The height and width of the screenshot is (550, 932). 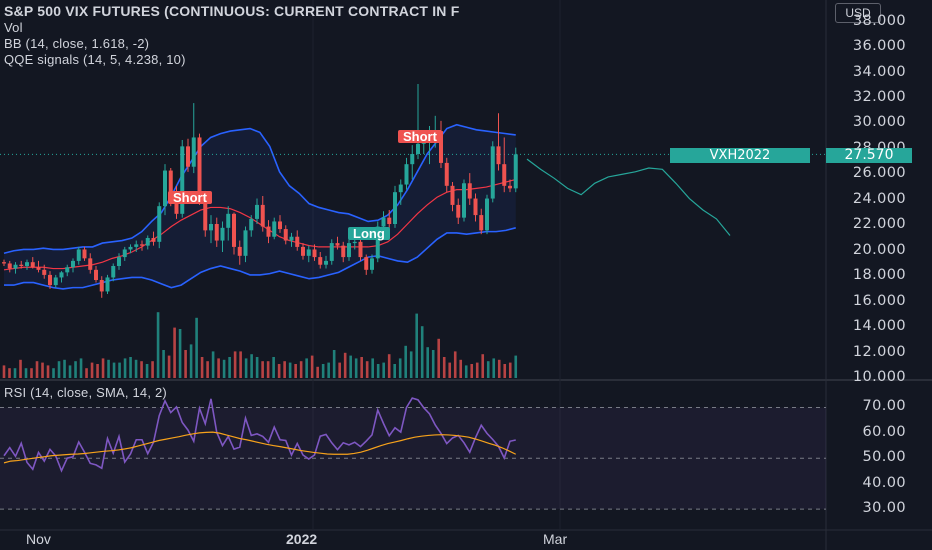 I want to click on price-tick: 16.000, so click(x=879, y=300).